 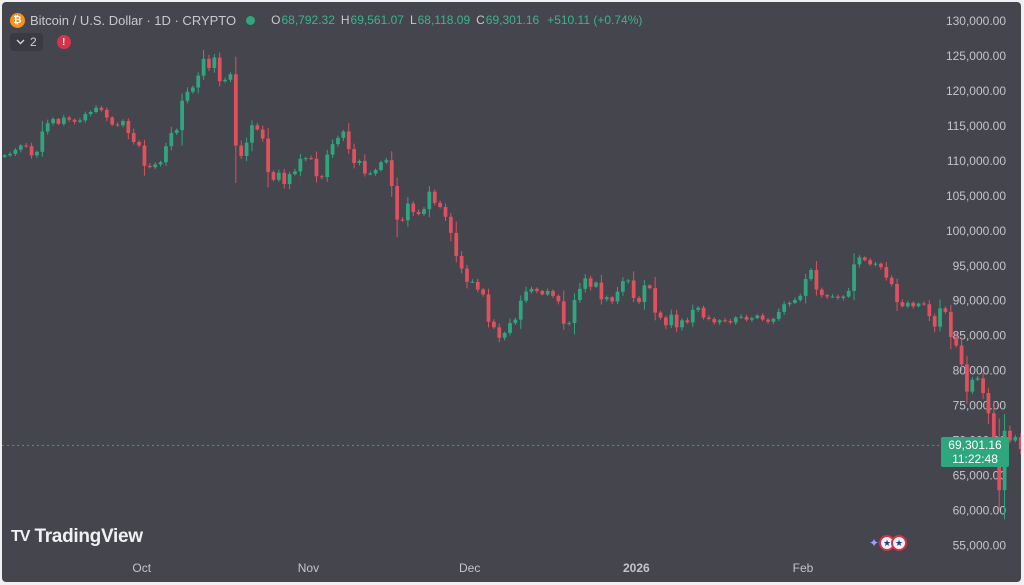 What do you see at coordinates (251, 20) in the screenshot?
I see `market-status-icon` at bounding box center [251, 20].